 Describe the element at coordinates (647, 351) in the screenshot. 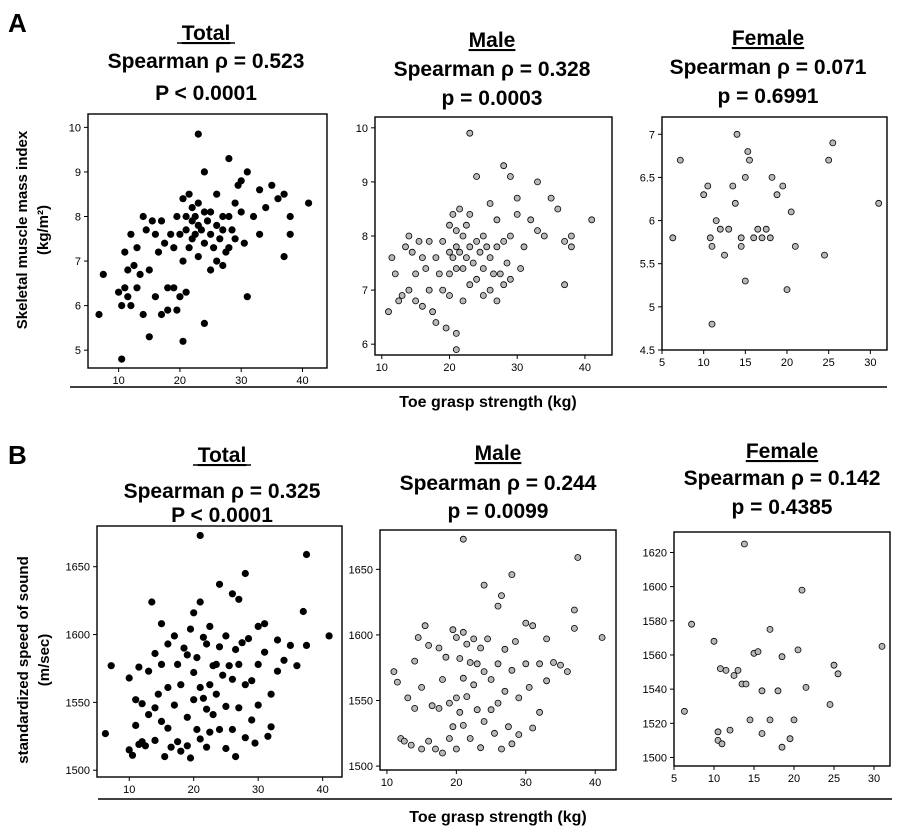

I see `y-tick-label: 4.5` at that location.